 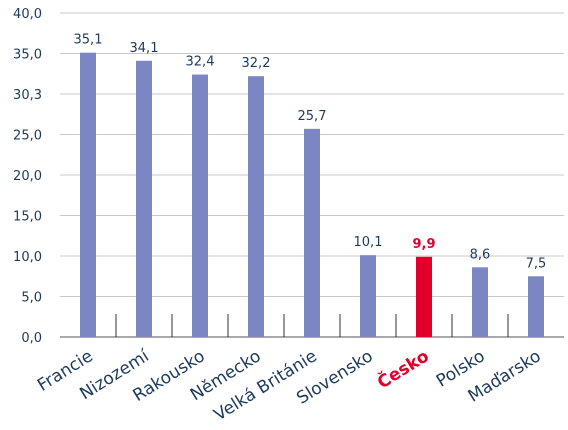 I want to click on y-tick-label: 0,0, so click(x=31, y=338).